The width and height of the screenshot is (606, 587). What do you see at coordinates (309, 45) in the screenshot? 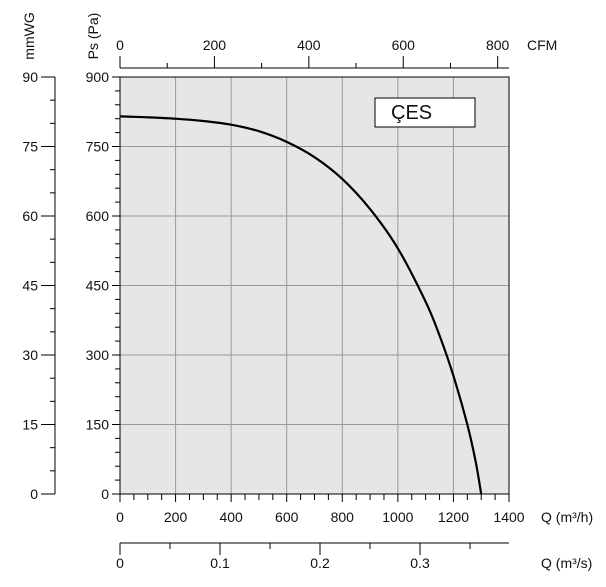
I see `cfm-tick-label: 400` at bounding box center [309, 45].